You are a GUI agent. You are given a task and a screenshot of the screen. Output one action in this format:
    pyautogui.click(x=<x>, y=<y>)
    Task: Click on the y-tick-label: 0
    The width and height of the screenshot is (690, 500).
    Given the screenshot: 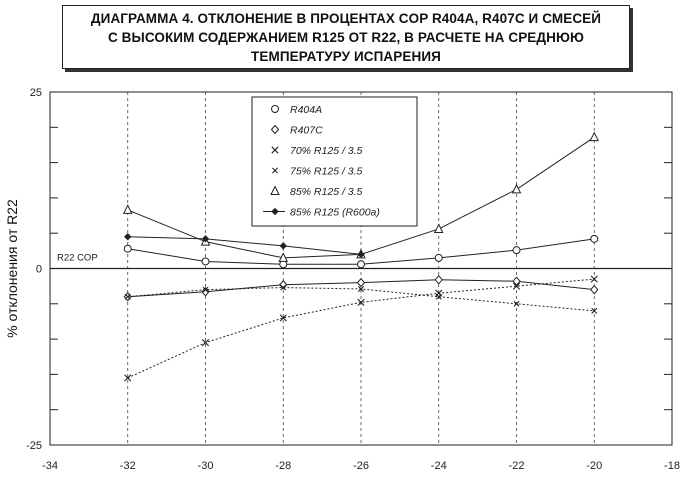 What is the action you would take?
    pyautogui.click(x=39, y=270)
    